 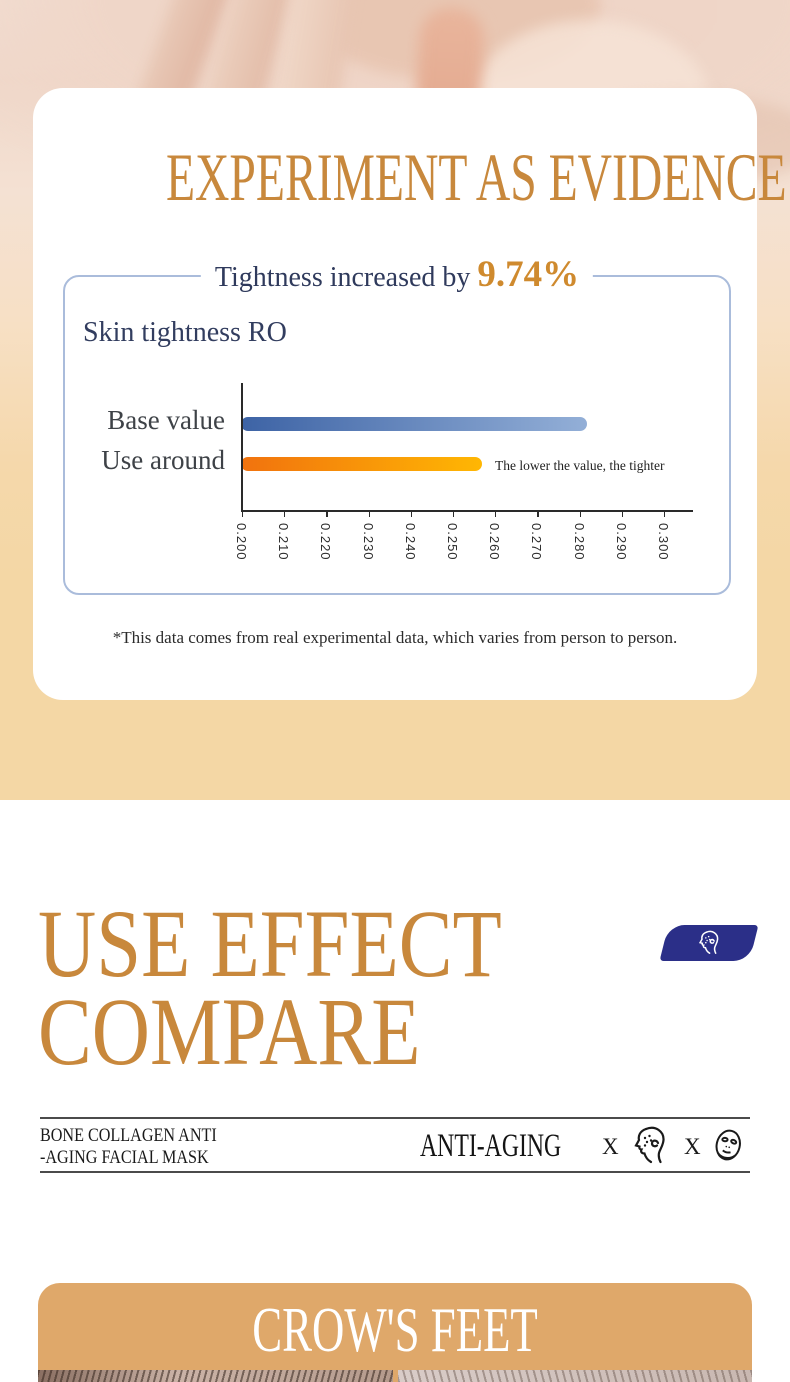 What do you see at coordinates (270, 987) in the screenshot?
I see `compare-title: USE EFFECT COMPARE` at bounding box center [270, 987].